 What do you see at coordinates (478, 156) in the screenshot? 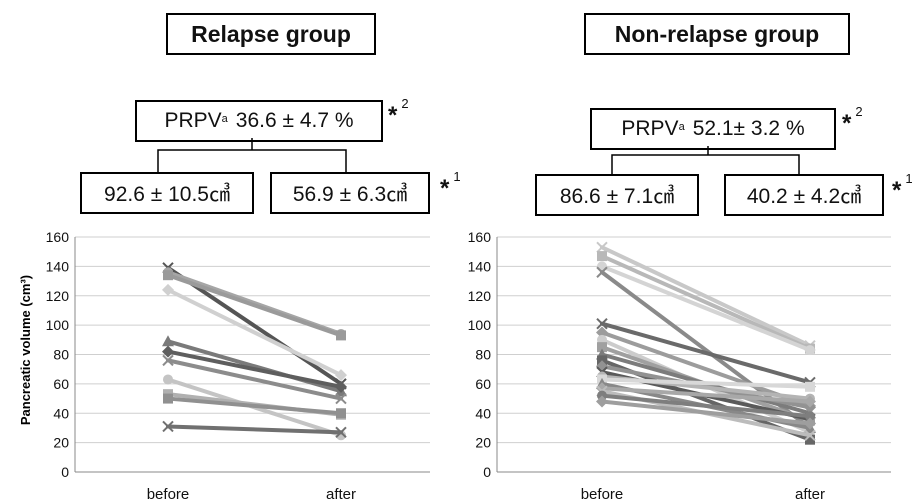
I see `bracket-lines` at bounding box center [478, 156].